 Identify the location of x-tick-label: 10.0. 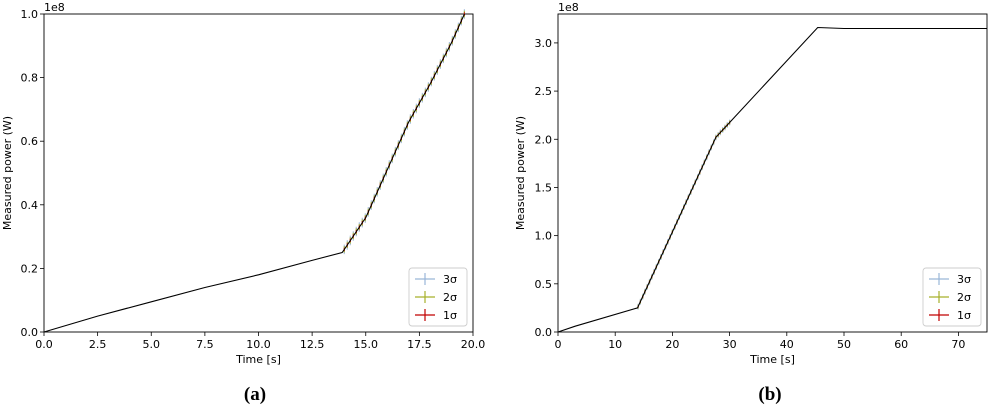
(258, 344).